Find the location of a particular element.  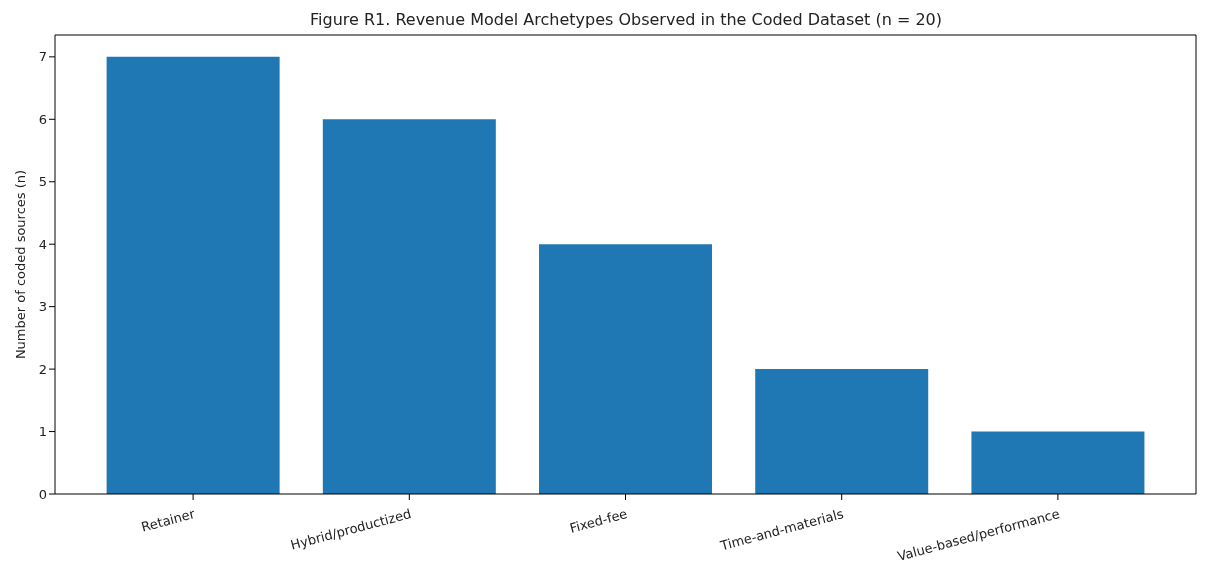

y-tick-label: 1 is located at coordinates (42, 432).